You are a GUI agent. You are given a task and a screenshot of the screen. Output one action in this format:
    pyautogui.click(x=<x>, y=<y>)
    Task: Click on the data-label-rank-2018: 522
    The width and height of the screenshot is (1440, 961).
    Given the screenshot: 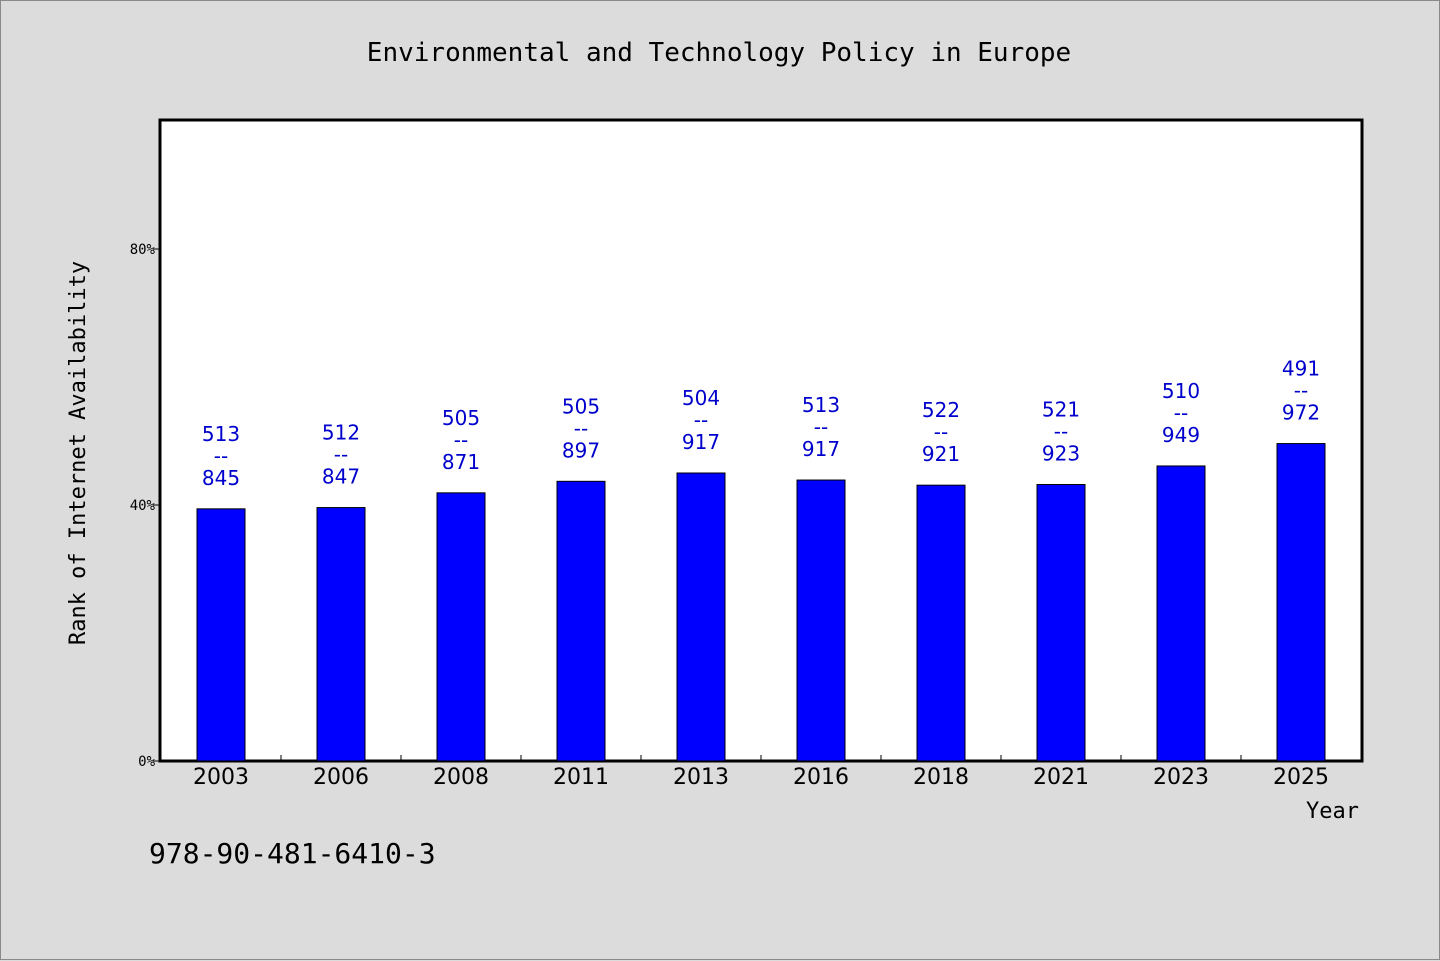 What is the action you would take?
    pyautogui.click(x=941, y=410)
    